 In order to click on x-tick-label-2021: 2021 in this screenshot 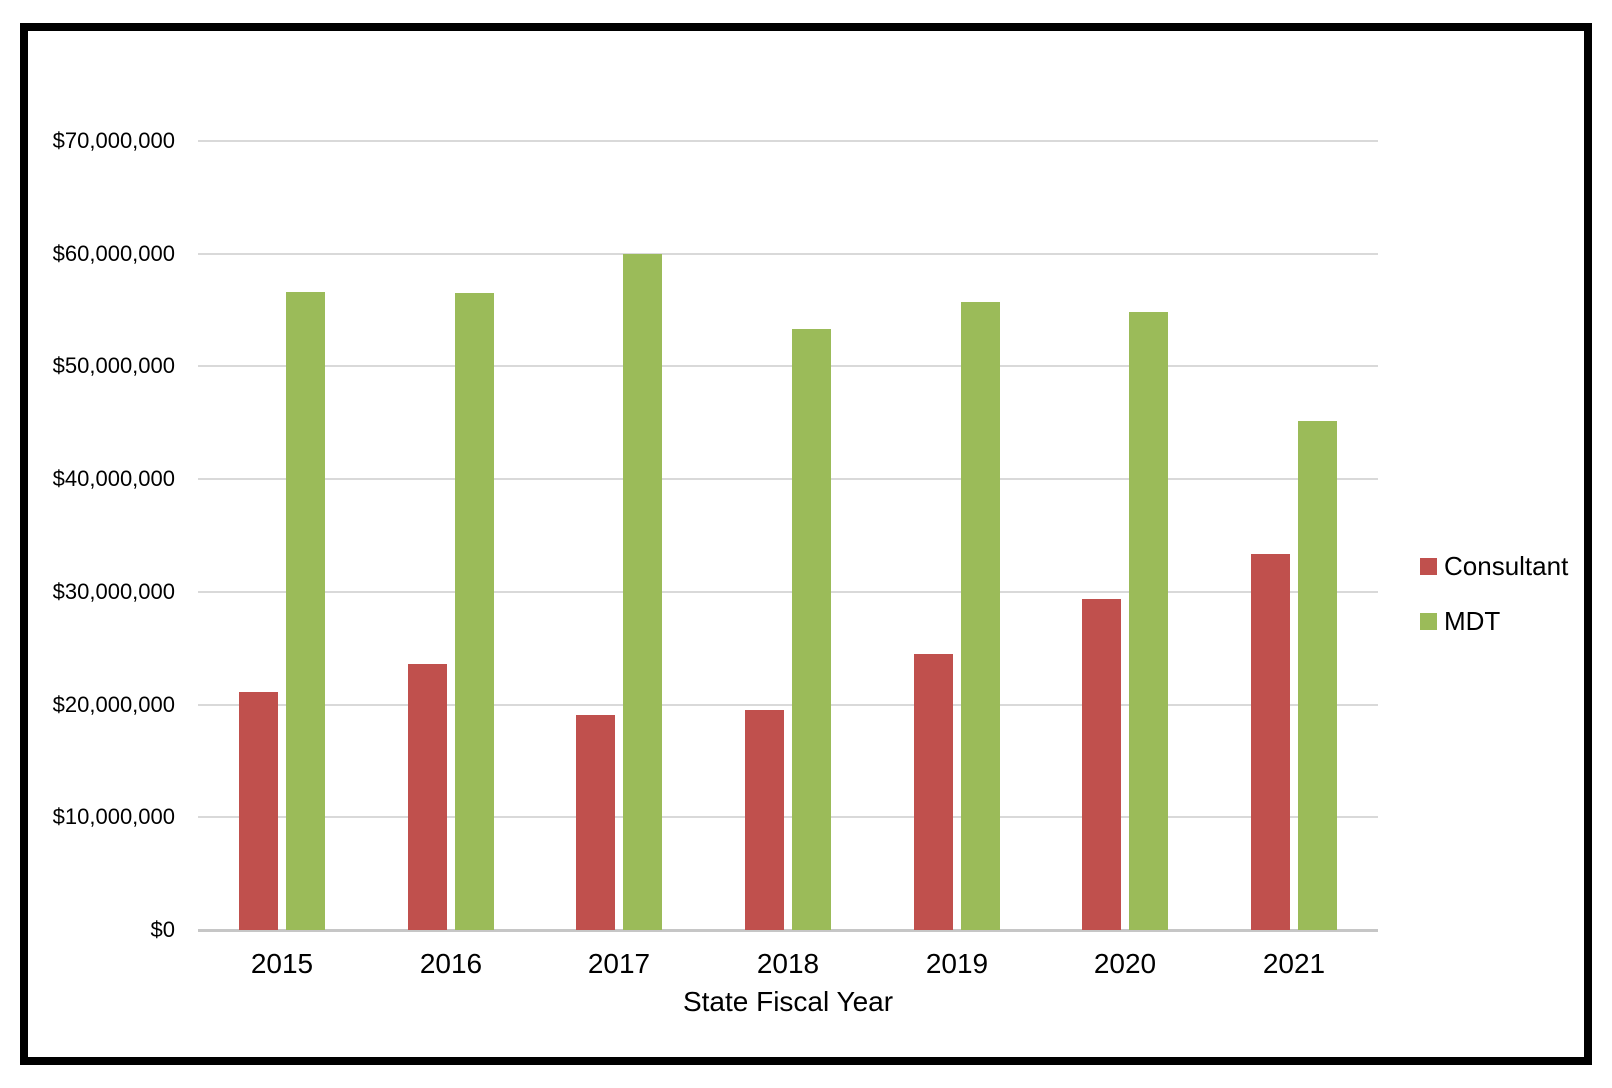, I will do `click(1294, 963)`.